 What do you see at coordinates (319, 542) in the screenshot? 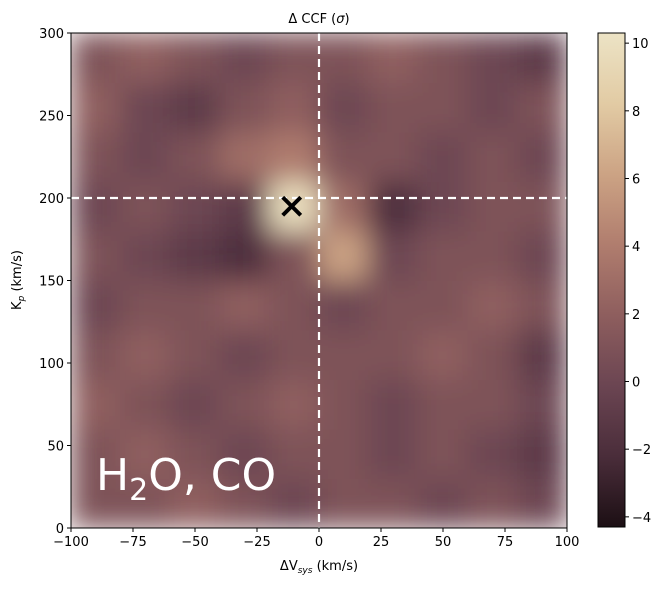
I see `x-tick-label: 0` at bounding box center [319, 542].